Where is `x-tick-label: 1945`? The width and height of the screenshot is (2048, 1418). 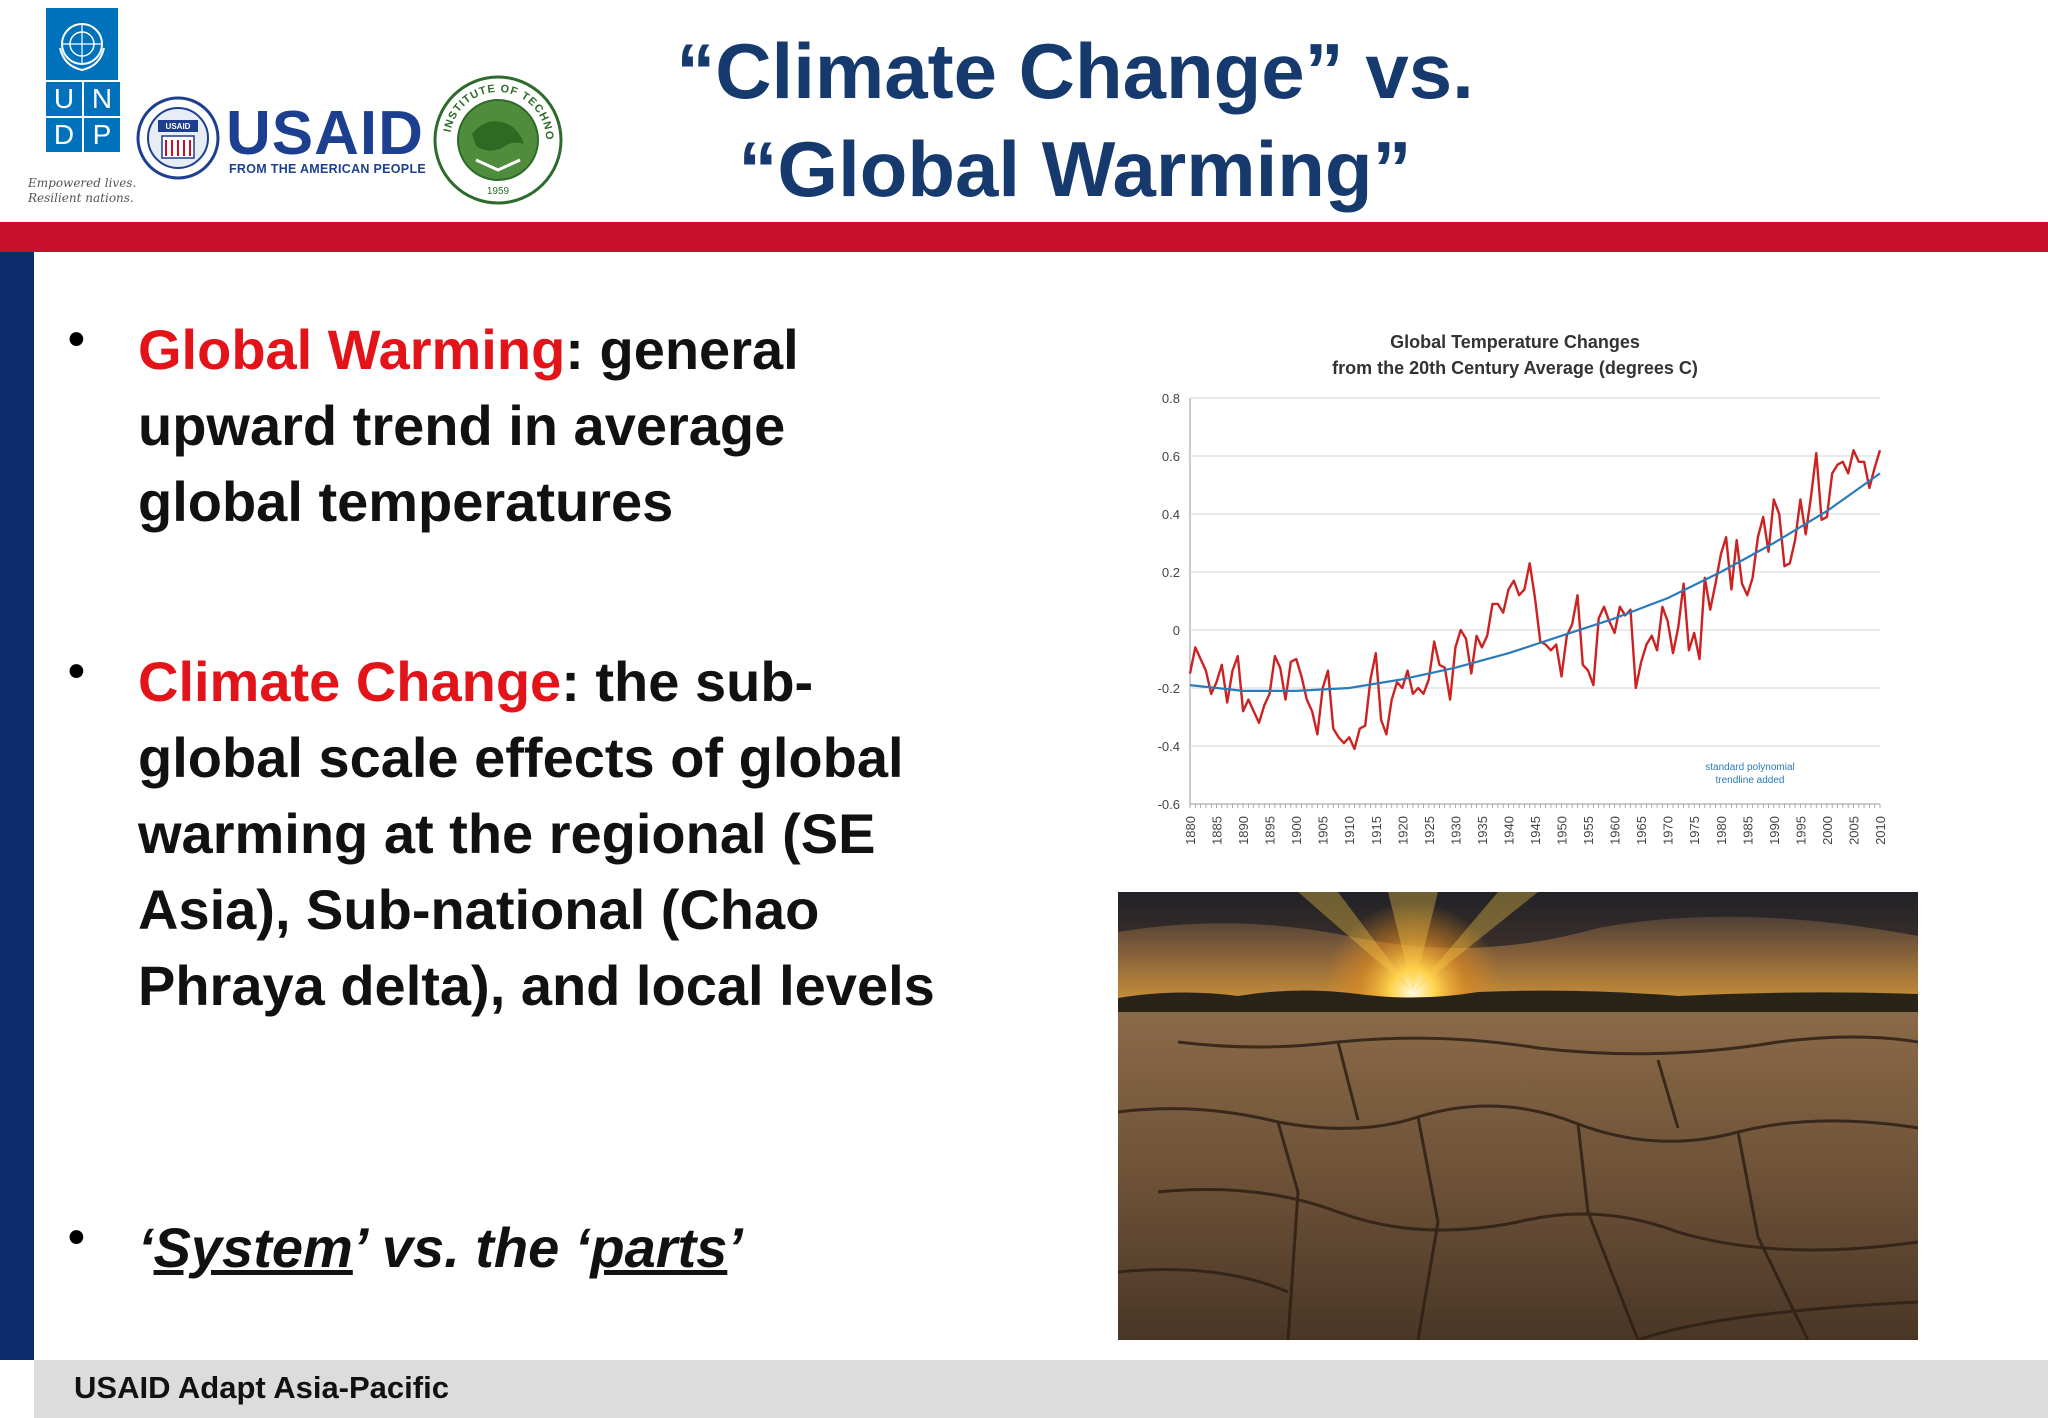
x-tick-label: 1945 is located at coordinates (1535, 830).